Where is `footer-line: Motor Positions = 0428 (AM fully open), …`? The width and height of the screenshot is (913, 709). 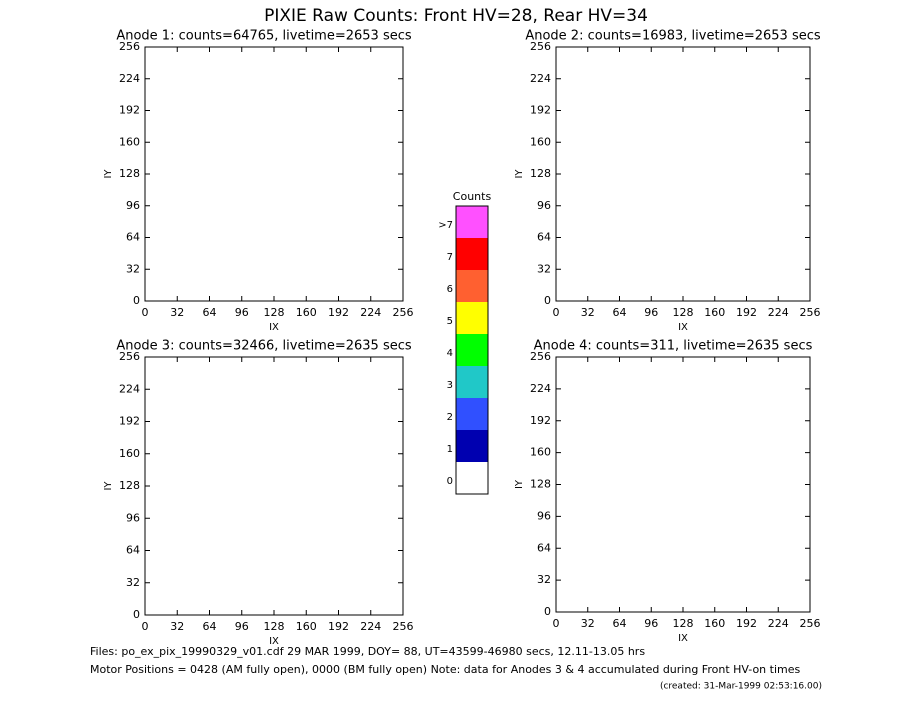
footer-line: Motor Positions = 0428 (AM fully open), … is located at coordinates (445, 669).